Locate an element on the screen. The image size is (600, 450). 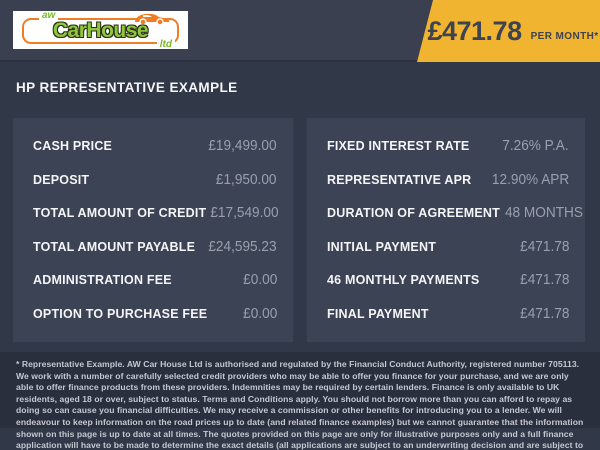
finance-row-interest-rate: FIXED INTEREST RATE 7.26% P.A. is located at coordinates (448, 146).